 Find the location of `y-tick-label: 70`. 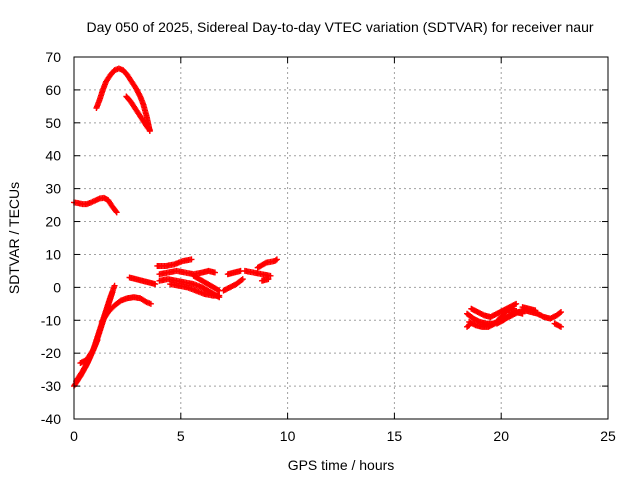

y-tick-label: 70 is located at coordinates (53, 57).